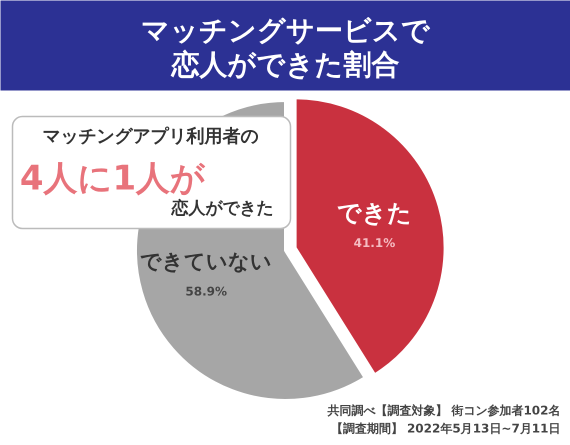  I want to click on text: 恋人ができた, so click(222, 208).